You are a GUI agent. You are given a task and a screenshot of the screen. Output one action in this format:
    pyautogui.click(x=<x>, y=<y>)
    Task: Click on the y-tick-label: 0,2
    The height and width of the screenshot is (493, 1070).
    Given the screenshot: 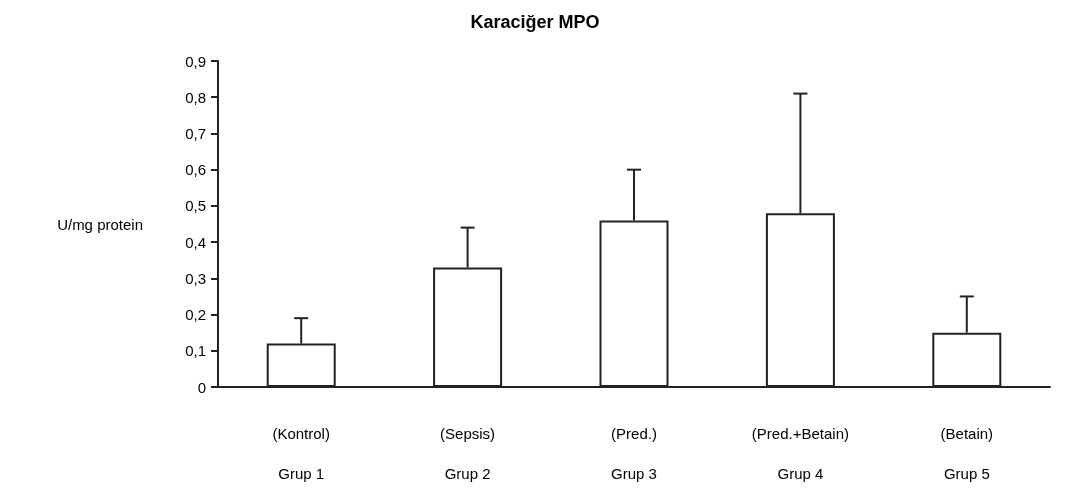 What is the action you would take?
    pyautogui.click(x=195, y=315)
    